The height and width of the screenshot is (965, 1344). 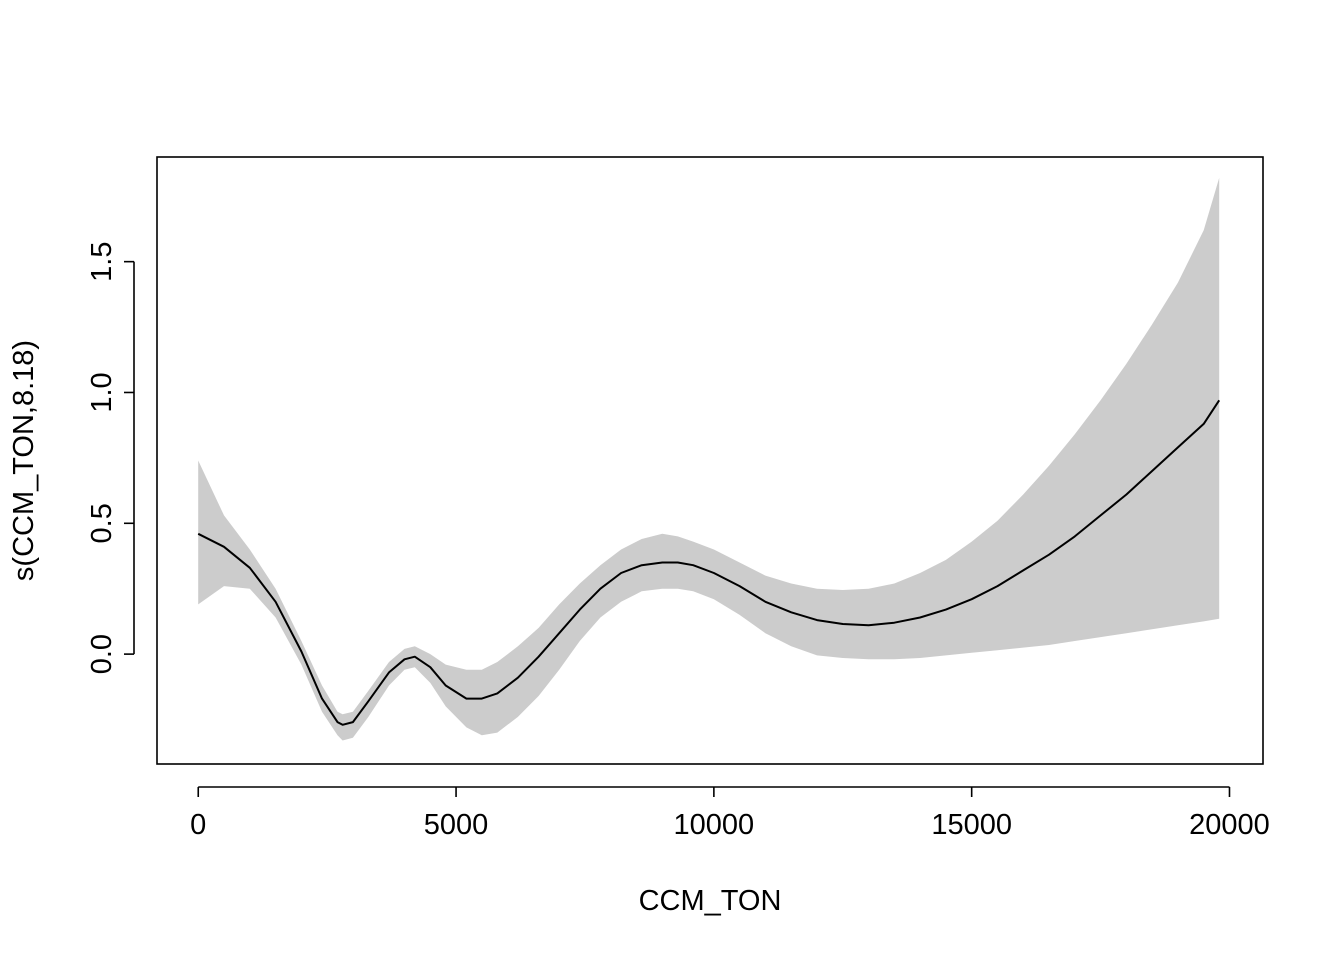 I want to click on x-tick-label: 15000, so click(x=971, y=825).